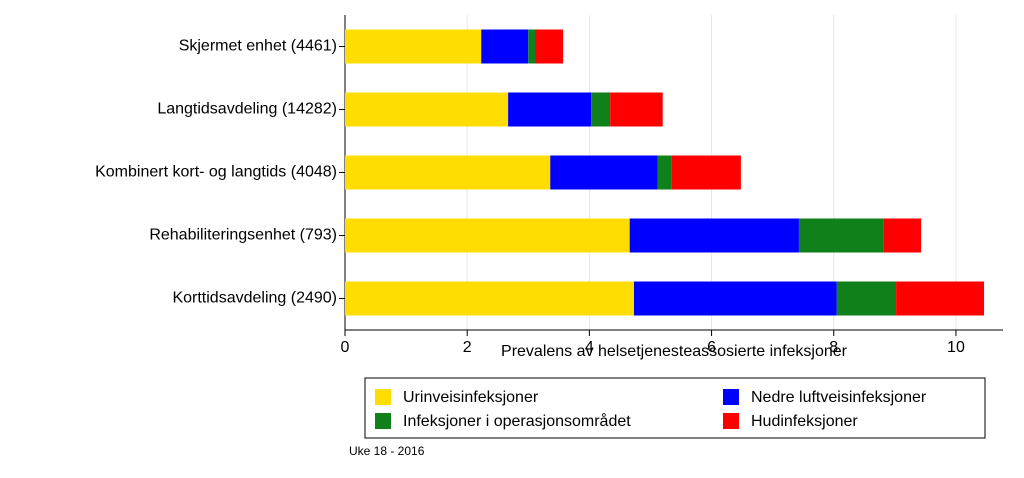 This screenshot has height=478, width=1024. I want to click on x-tick-label: 2, so click(467, 347).